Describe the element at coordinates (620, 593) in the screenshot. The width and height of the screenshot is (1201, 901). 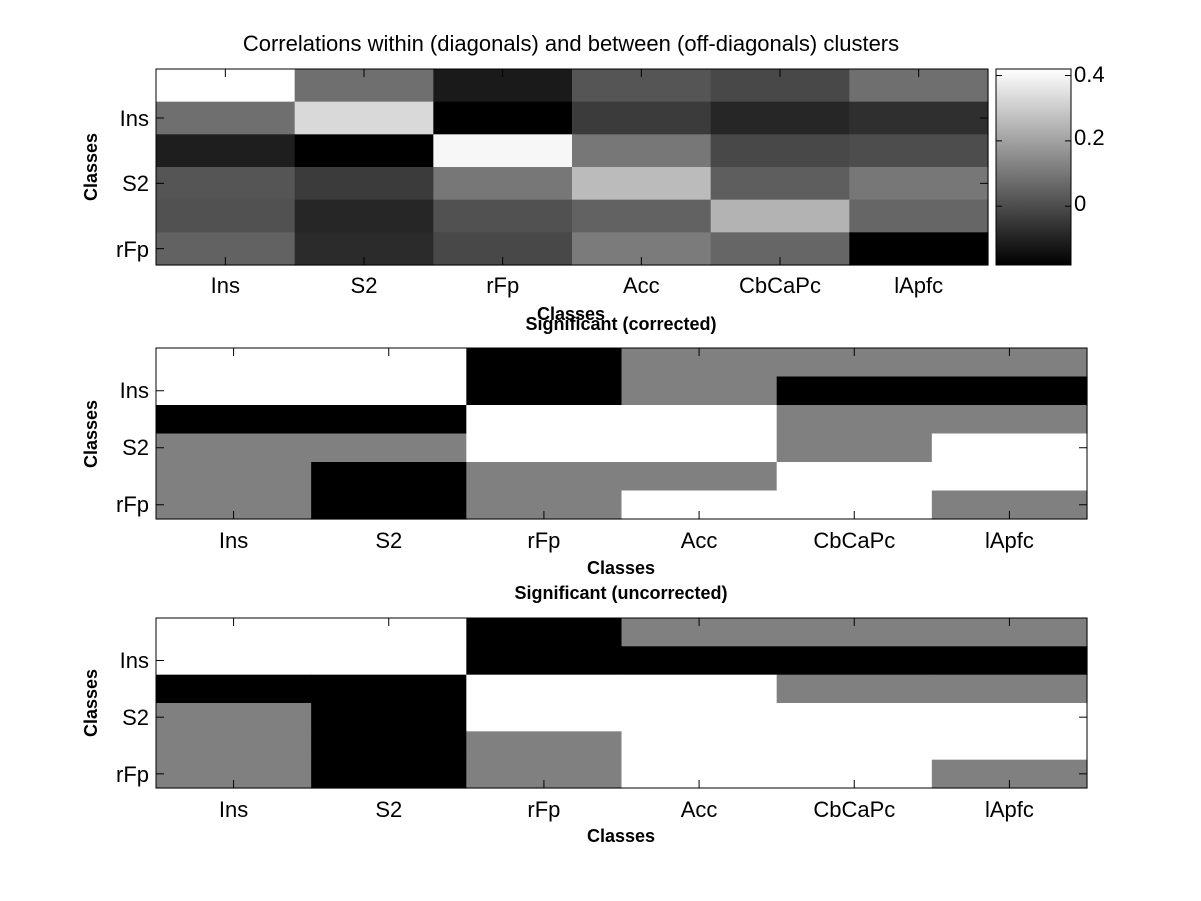
I see `panel-3-title: Significant (uncorrected)` at that location.